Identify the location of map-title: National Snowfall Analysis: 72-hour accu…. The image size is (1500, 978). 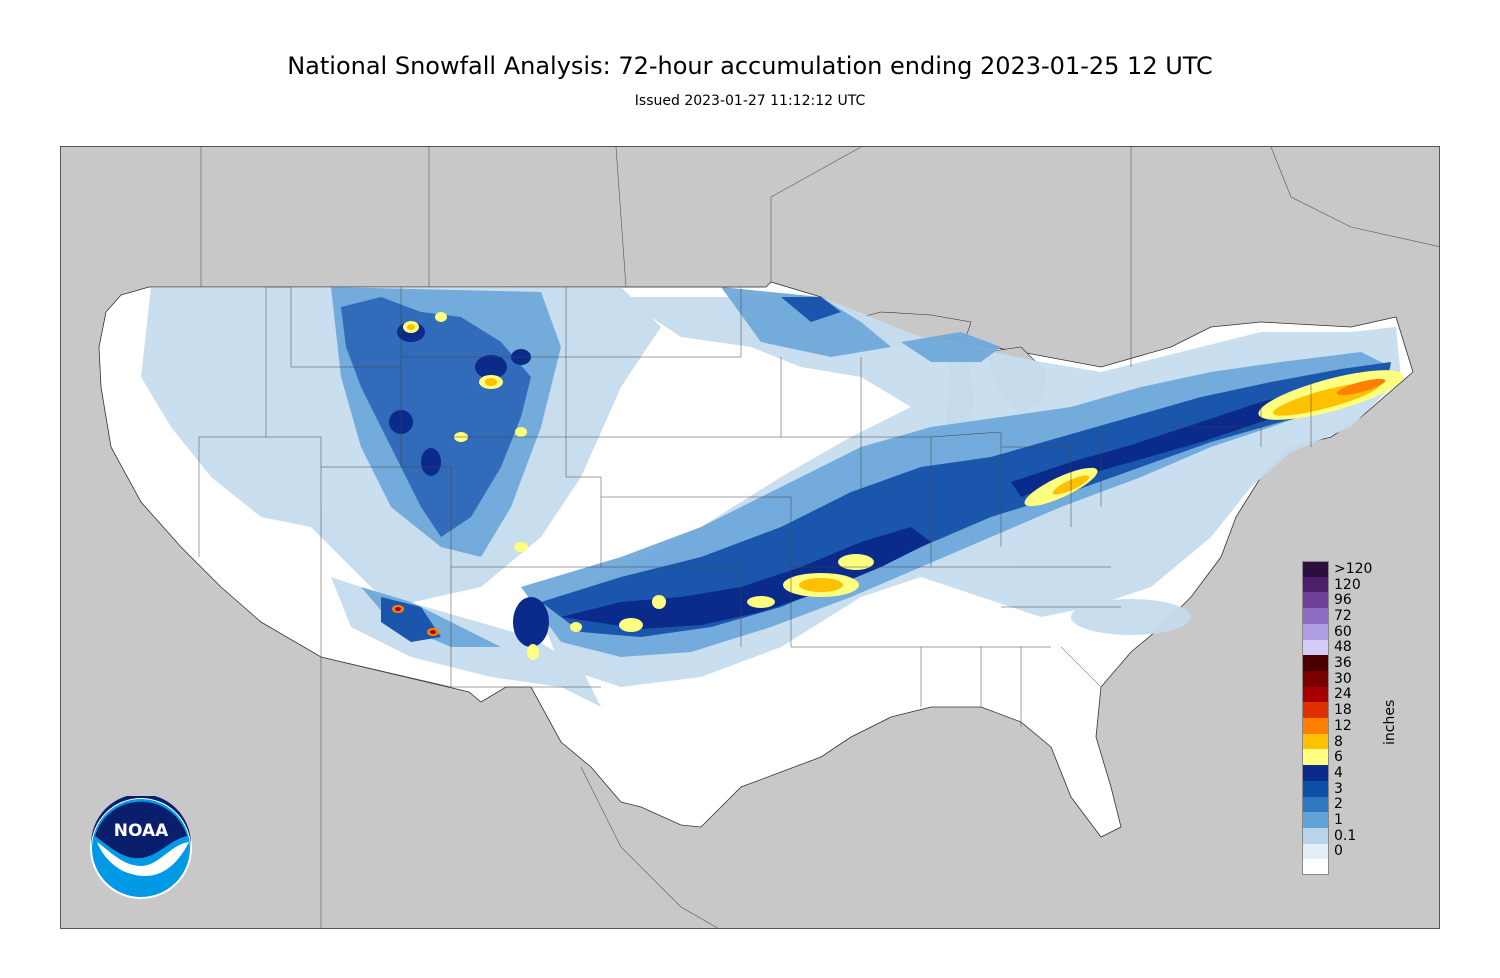
(750, 66).